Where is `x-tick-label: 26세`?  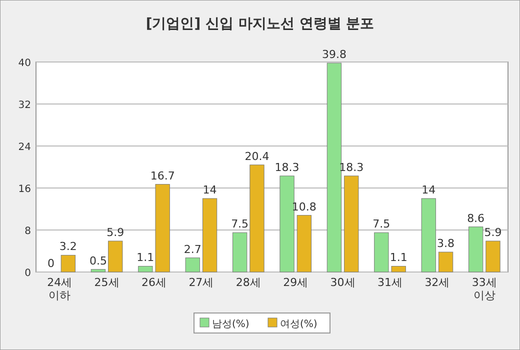 x-tick-label: 26세 is located at coordinates (154, 282).